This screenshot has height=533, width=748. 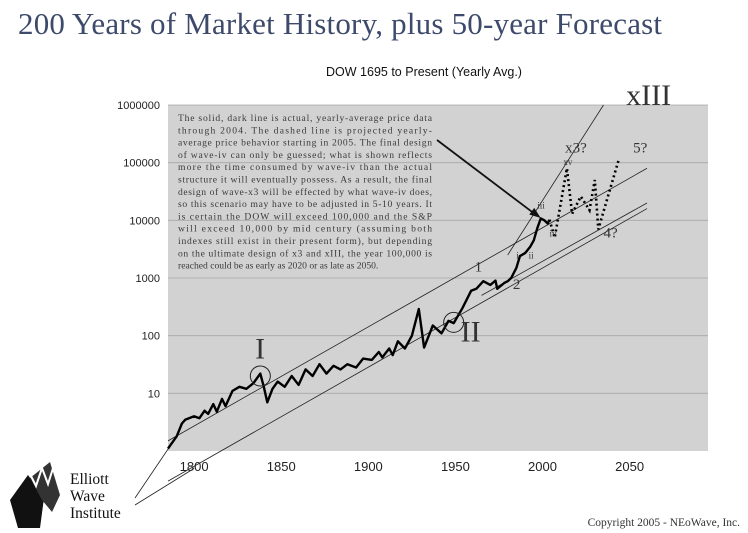 I want to click on y-tick-label: 10, so click(x=154, y=394).